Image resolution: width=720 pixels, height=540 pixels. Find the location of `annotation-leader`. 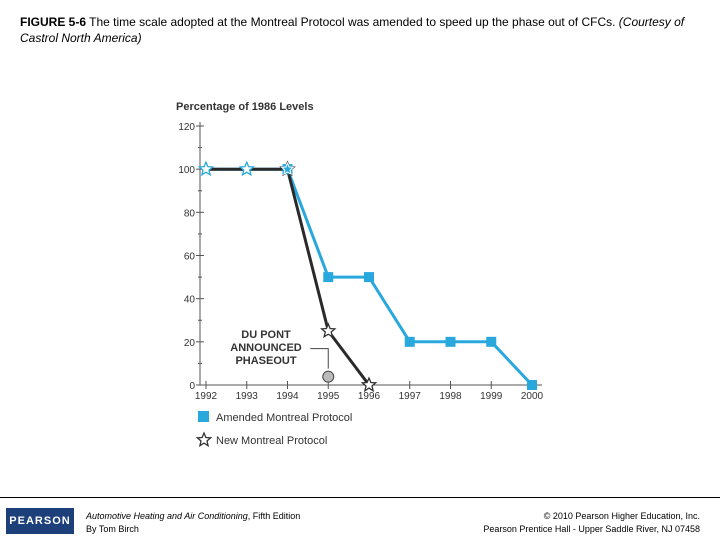

annotation-leader is located at coordinates (319, 358).